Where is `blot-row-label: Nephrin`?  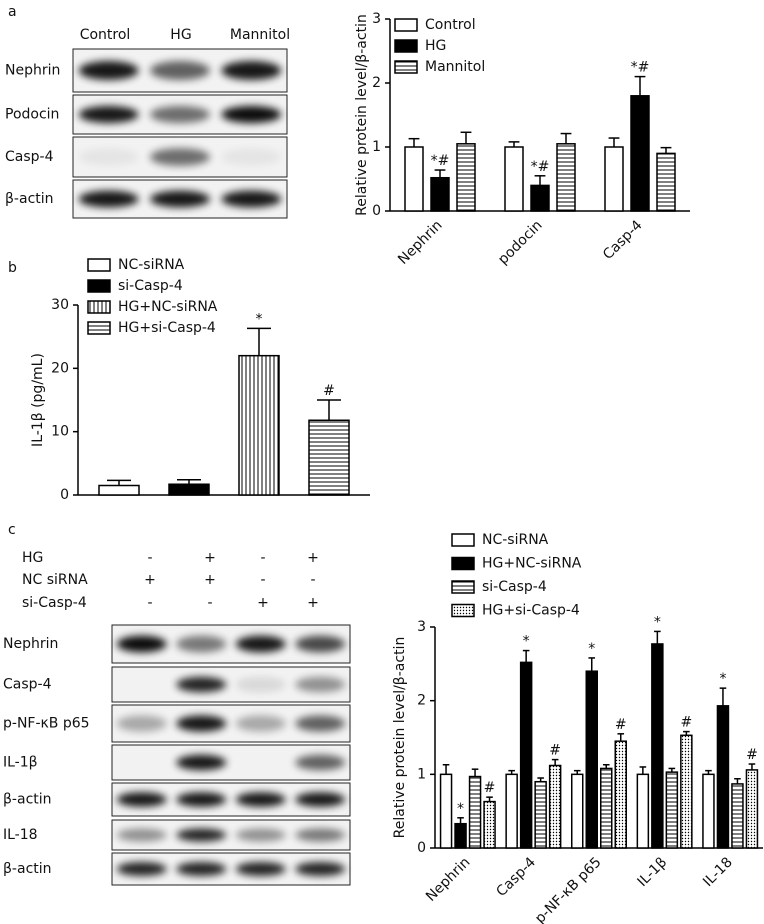
blot-row-label: Nephrin is located at coordinates (30, 644).